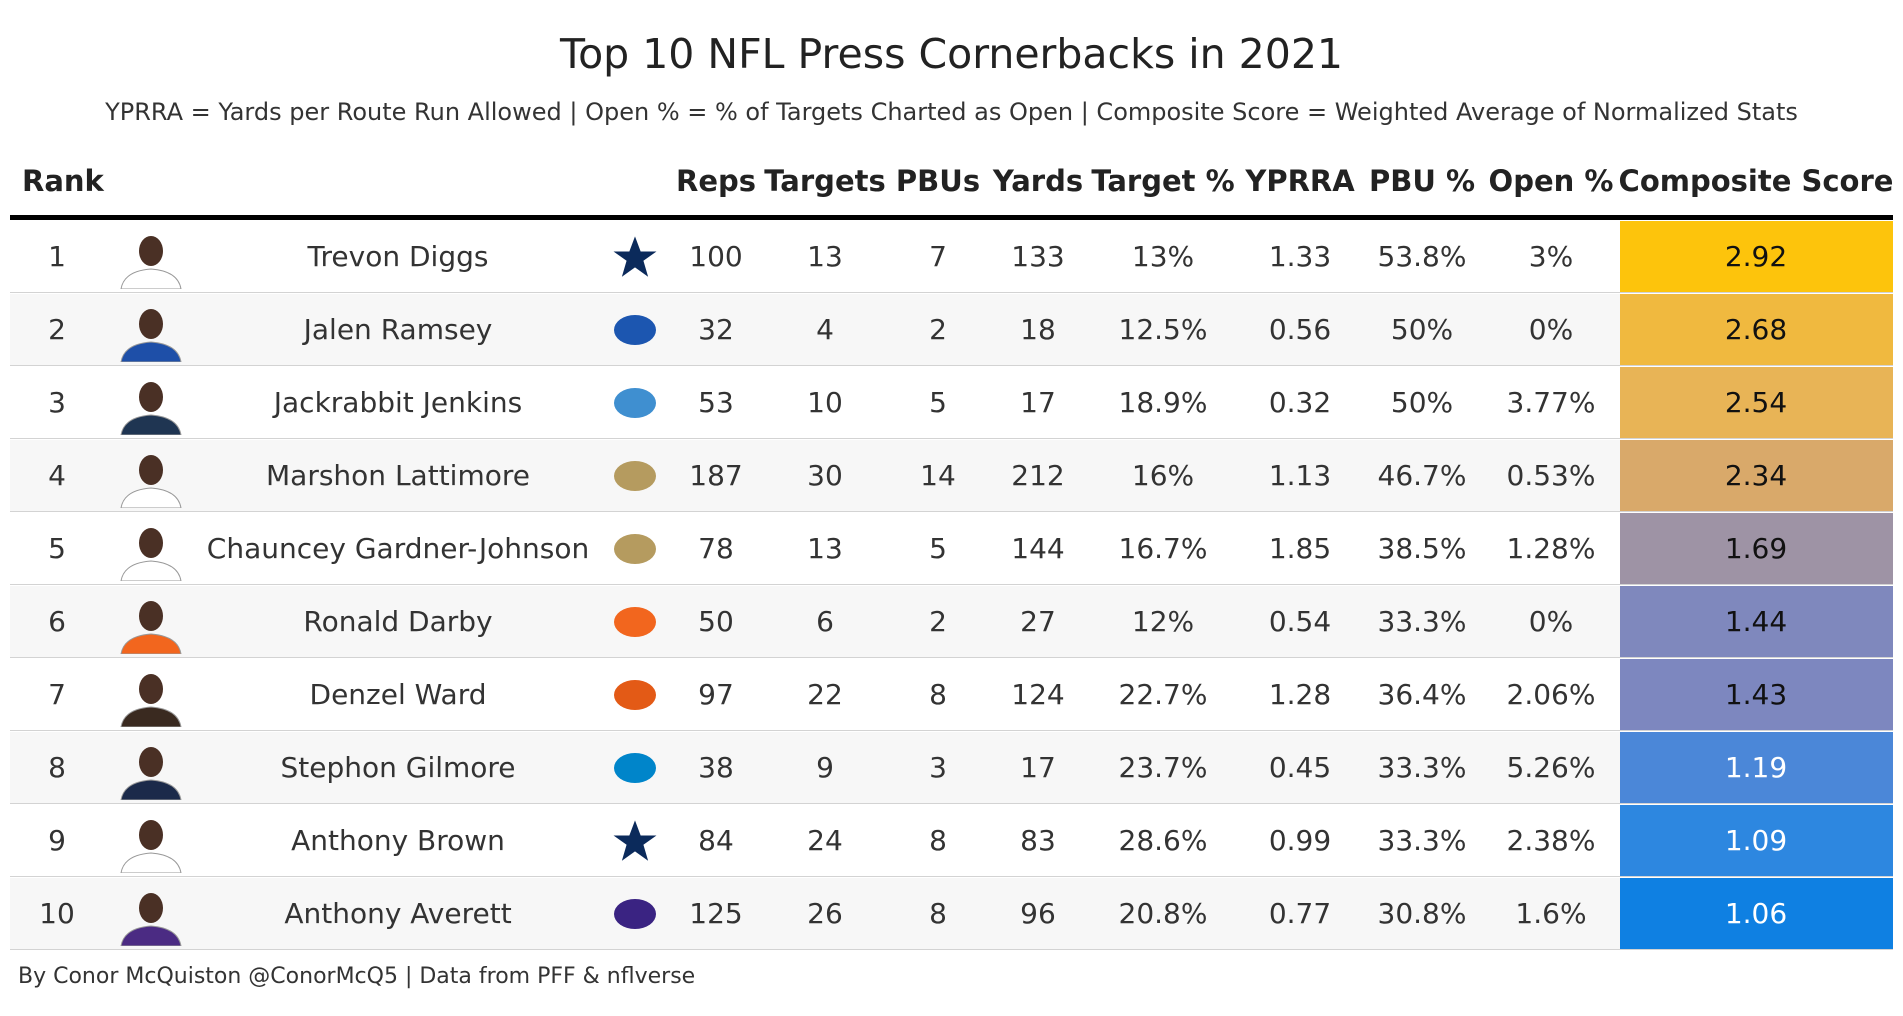  I want to click on cell-text: Jalen Ramsey, so click(398, 329).